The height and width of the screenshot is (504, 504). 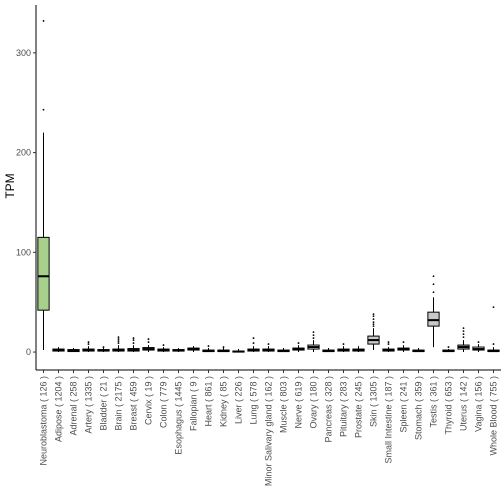 I want to click on x-tick-label: Fallopian ( 9 ), so click(x=194, y=403).